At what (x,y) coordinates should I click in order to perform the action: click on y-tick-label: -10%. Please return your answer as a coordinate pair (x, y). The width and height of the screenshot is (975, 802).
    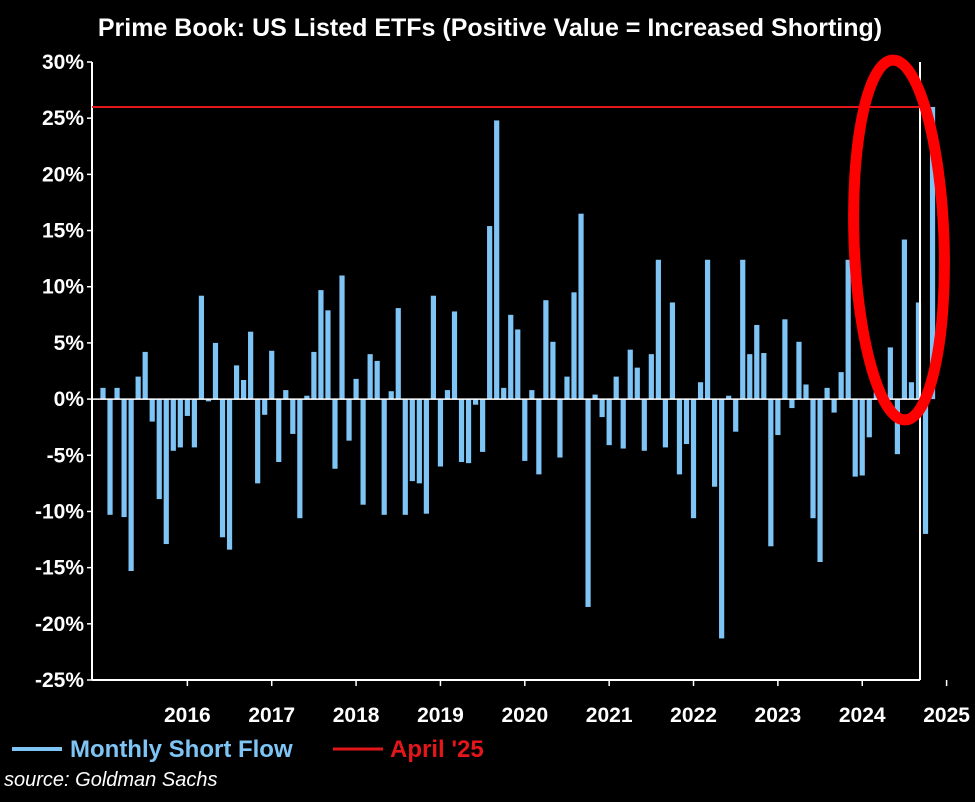
    Looking at the image, I should click on (59, 511).